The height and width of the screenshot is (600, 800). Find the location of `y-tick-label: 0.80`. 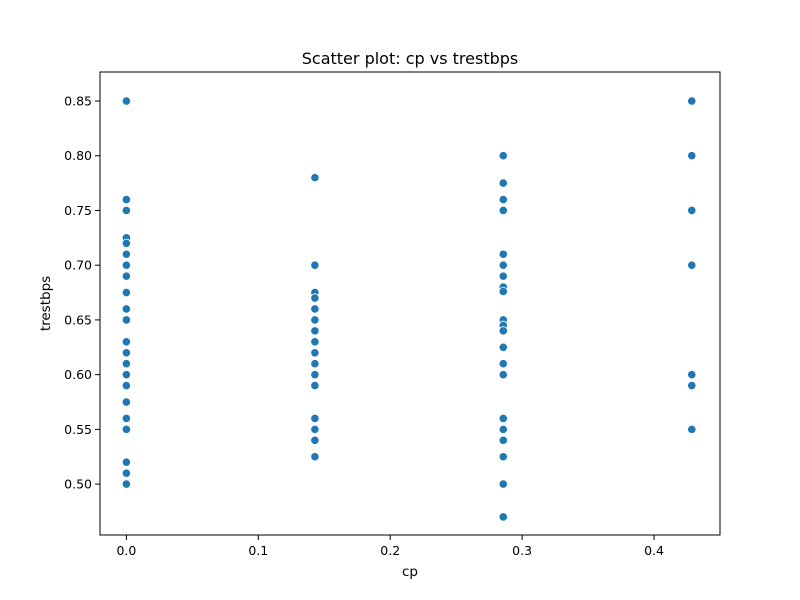

y-tick-label: 0.80 is located at coordinates (78, 155).